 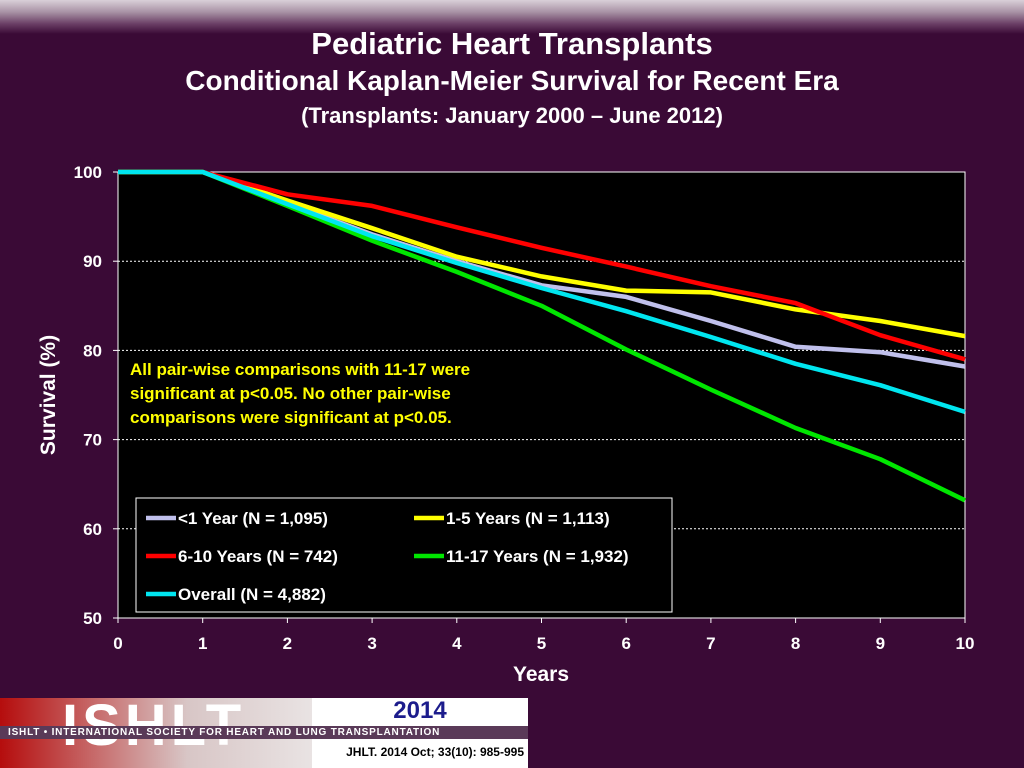 I want to click on legend-box, so click(x=404, y=555).